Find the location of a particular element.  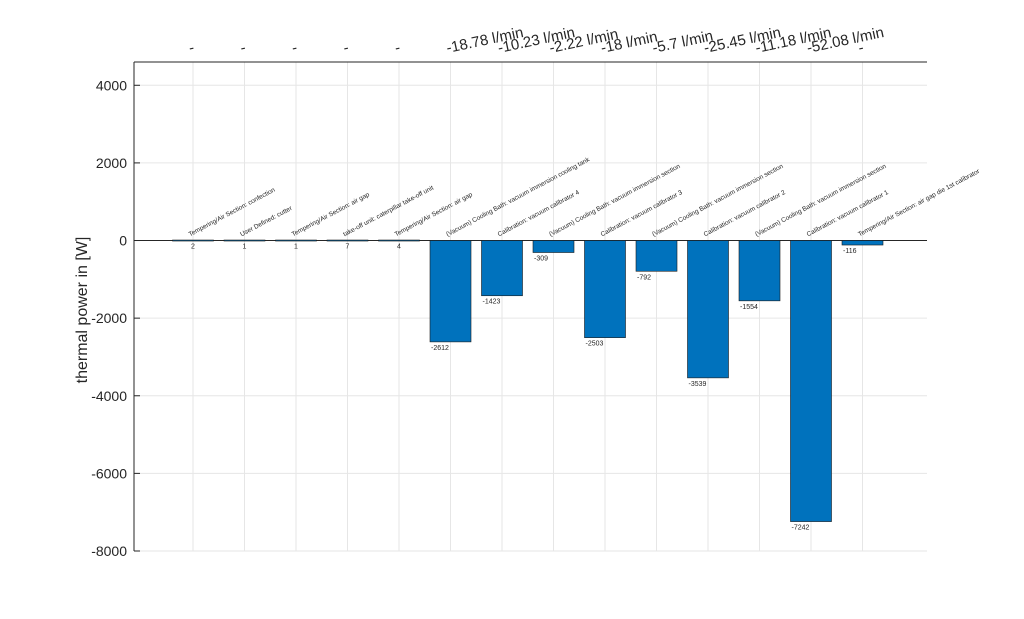

y-tick-label: 0 is located at coordinates (123, 241).